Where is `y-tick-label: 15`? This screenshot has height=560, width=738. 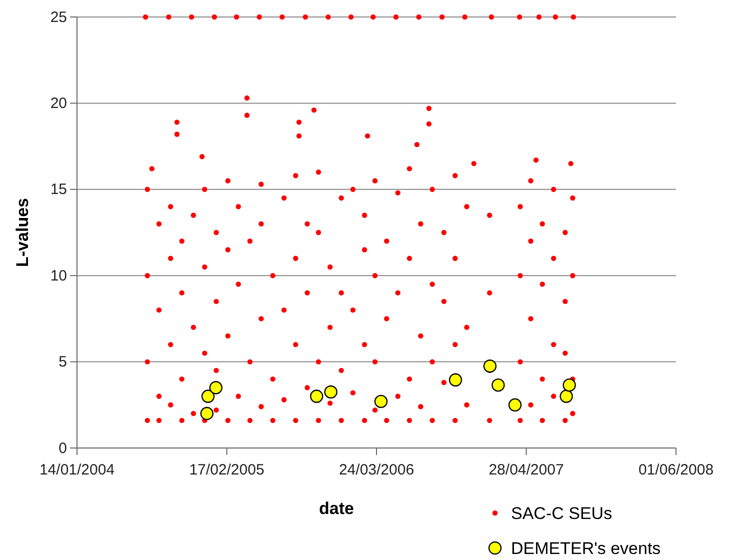
y-tick-label: 15 is located at coordinates (58, 189).